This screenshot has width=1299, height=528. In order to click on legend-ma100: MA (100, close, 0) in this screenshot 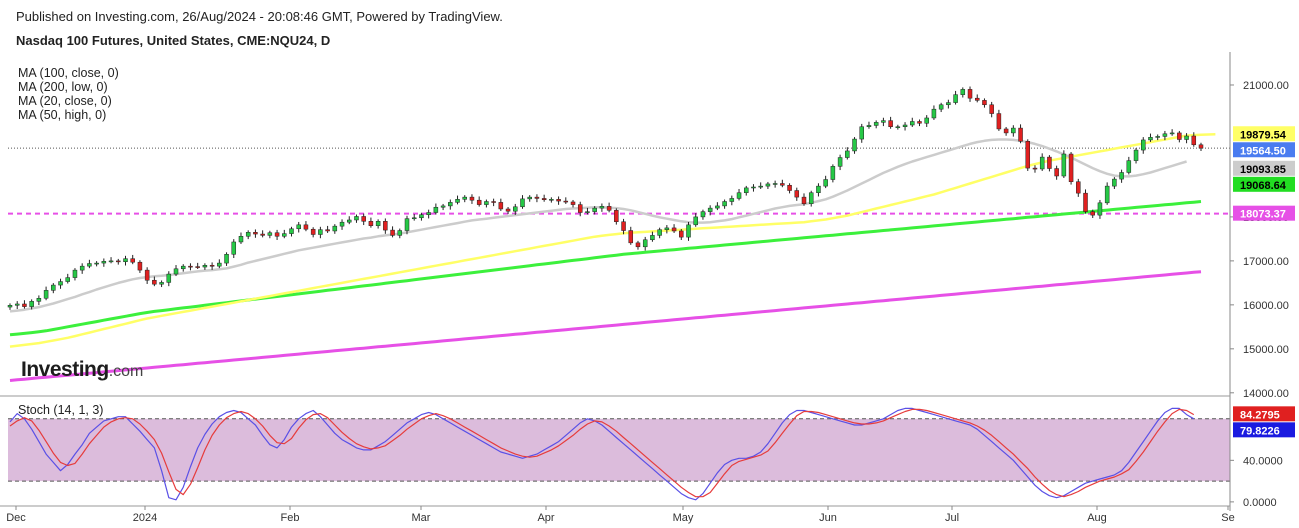, I will do `click(68, 73)`.